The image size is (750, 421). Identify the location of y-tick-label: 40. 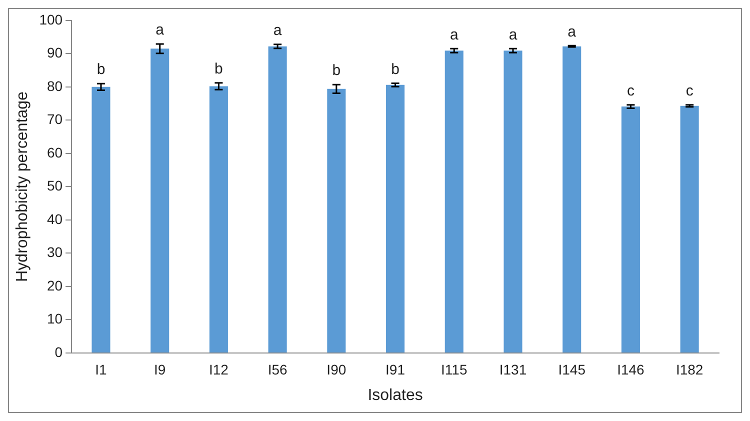
(54, 218).